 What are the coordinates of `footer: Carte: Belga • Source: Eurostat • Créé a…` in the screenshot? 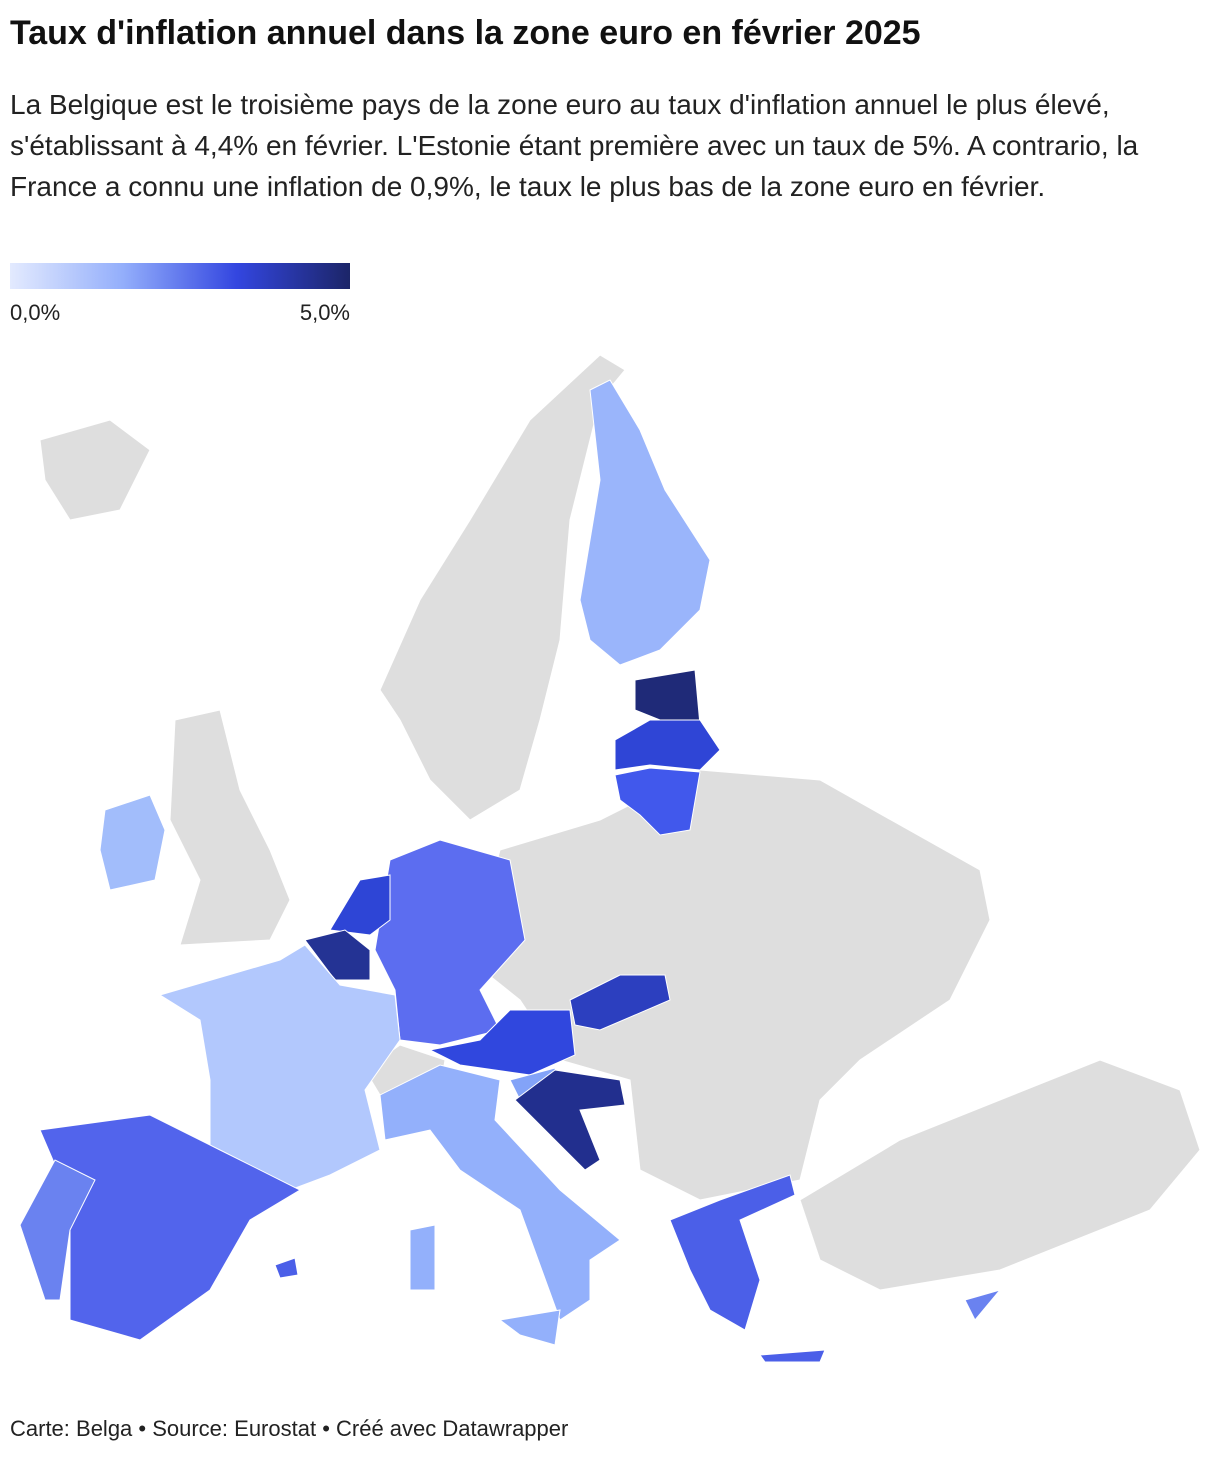 It's located at (289, 1428).